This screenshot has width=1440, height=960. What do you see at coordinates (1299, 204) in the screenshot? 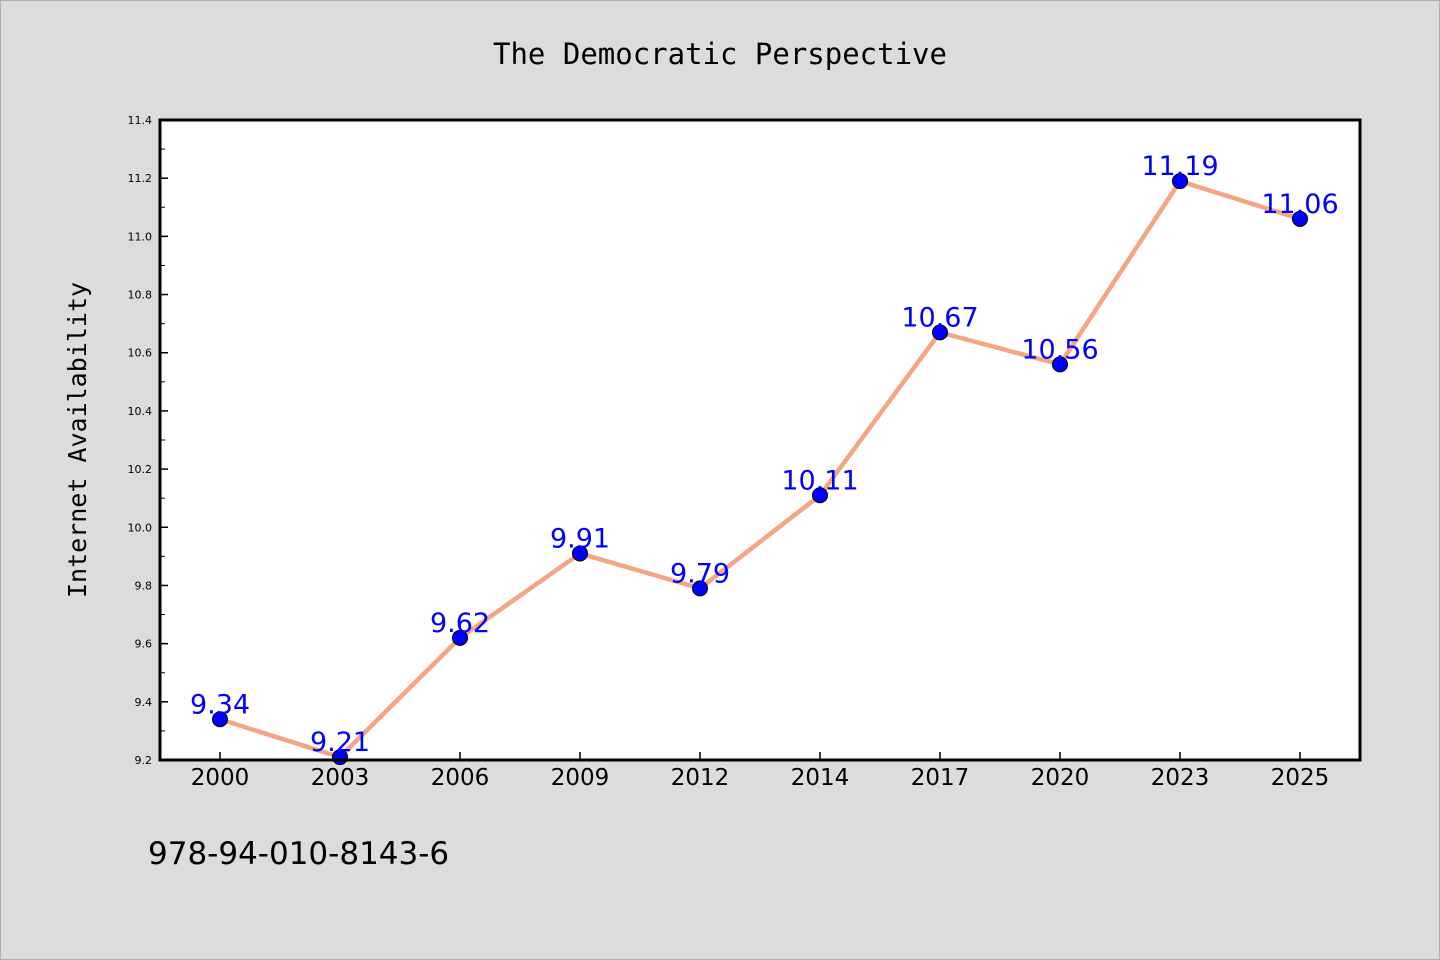
I see `data-label: 11.06` at bounding box center [1299, 204].